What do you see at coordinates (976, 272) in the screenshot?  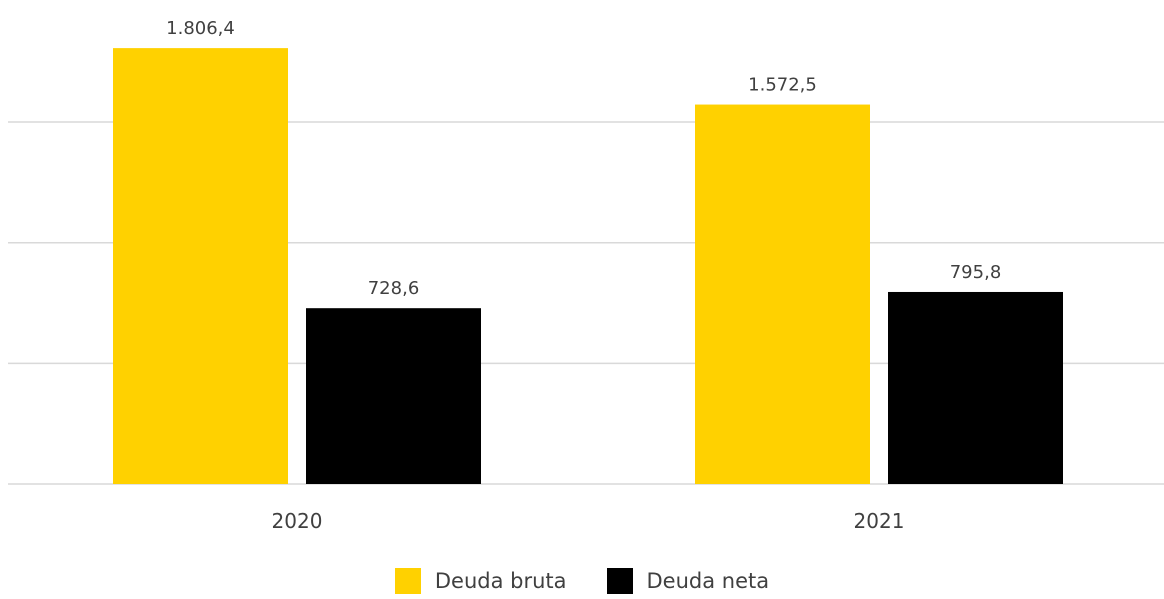 I see `data-label-deuda-neta-2021: 795,8` at bounding box center [976, 272].